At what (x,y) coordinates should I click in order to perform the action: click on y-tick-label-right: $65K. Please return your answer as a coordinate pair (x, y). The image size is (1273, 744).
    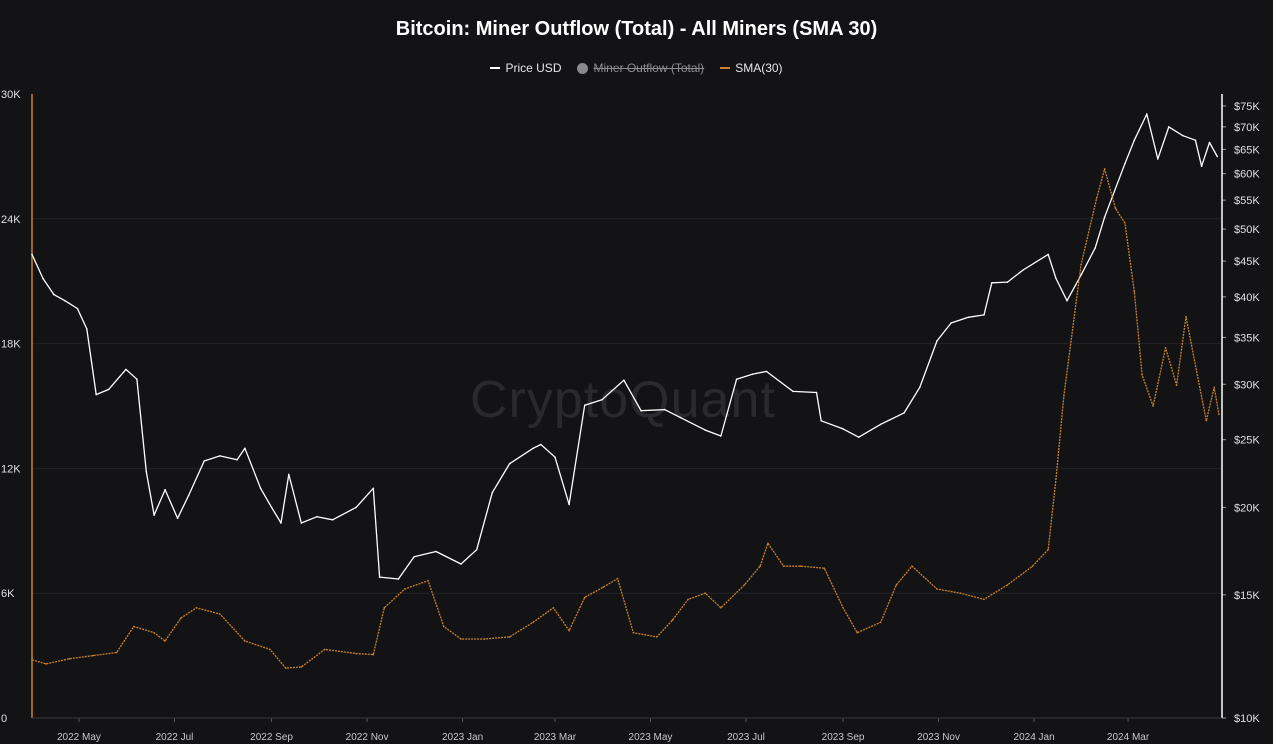
    Looking at the image, I should click on (1247, 150).